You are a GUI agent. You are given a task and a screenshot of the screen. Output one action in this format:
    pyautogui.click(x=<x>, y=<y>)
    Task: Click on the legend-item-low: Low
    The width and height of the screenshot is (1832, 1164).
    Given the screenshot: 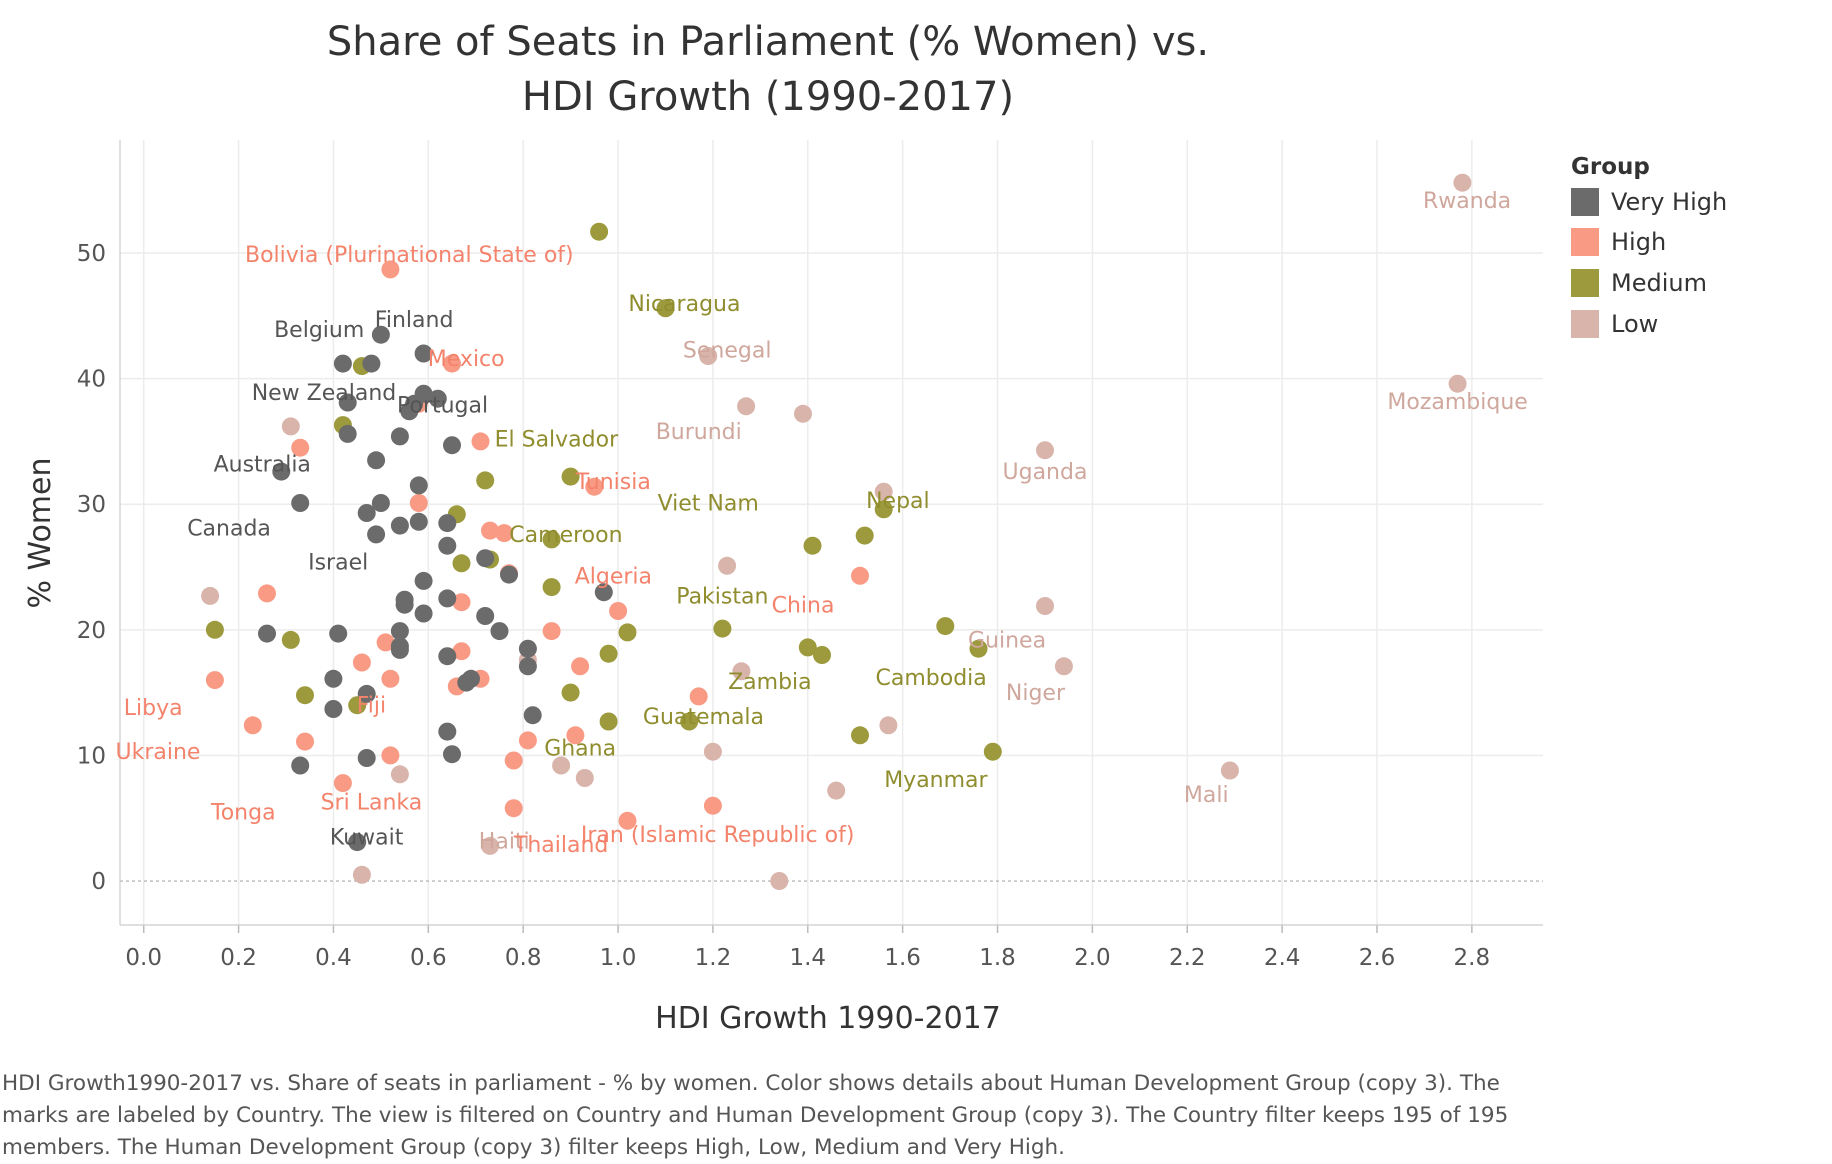 What is the action you would take?
    pyautogui.click(x=1614, y=324)
    